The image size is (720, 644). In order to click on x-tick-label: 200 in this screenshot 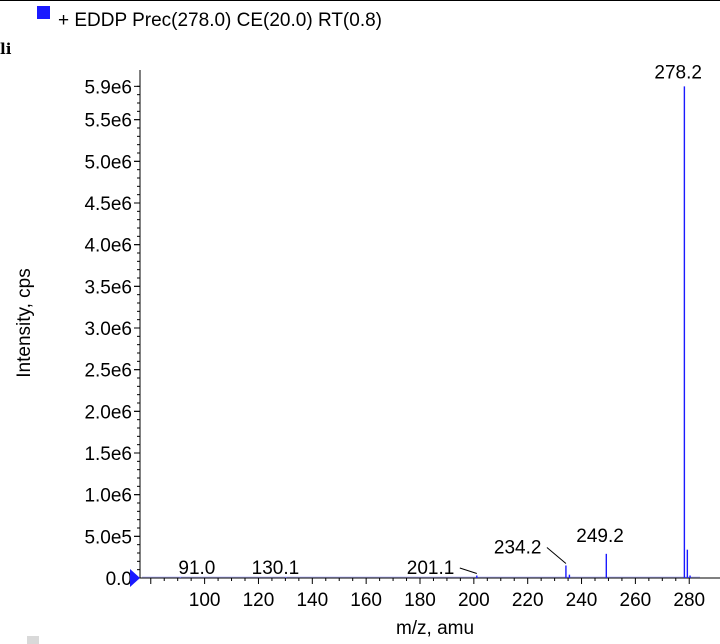, I will do `click(474, 600)`.